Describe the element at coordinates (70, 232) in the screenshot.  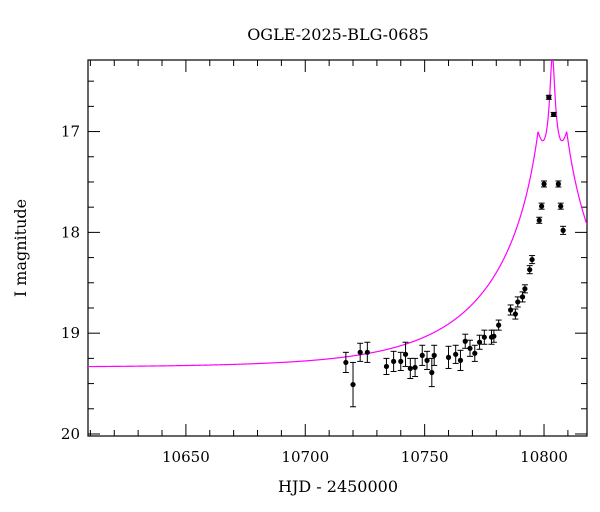
I see `y-tick-label: 18` at that location.